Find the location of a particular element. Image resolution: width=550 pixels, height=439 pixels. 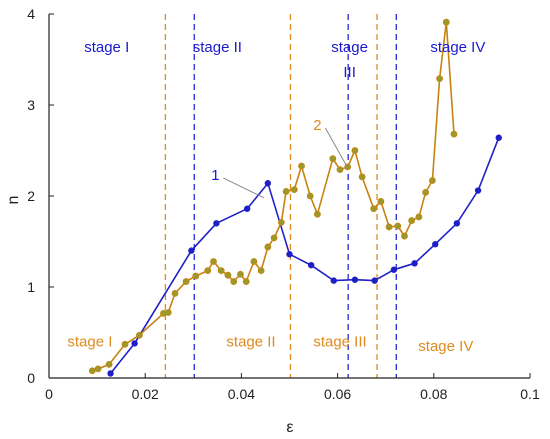

y-tick-label: 0 is located at coordinates (31, 378).